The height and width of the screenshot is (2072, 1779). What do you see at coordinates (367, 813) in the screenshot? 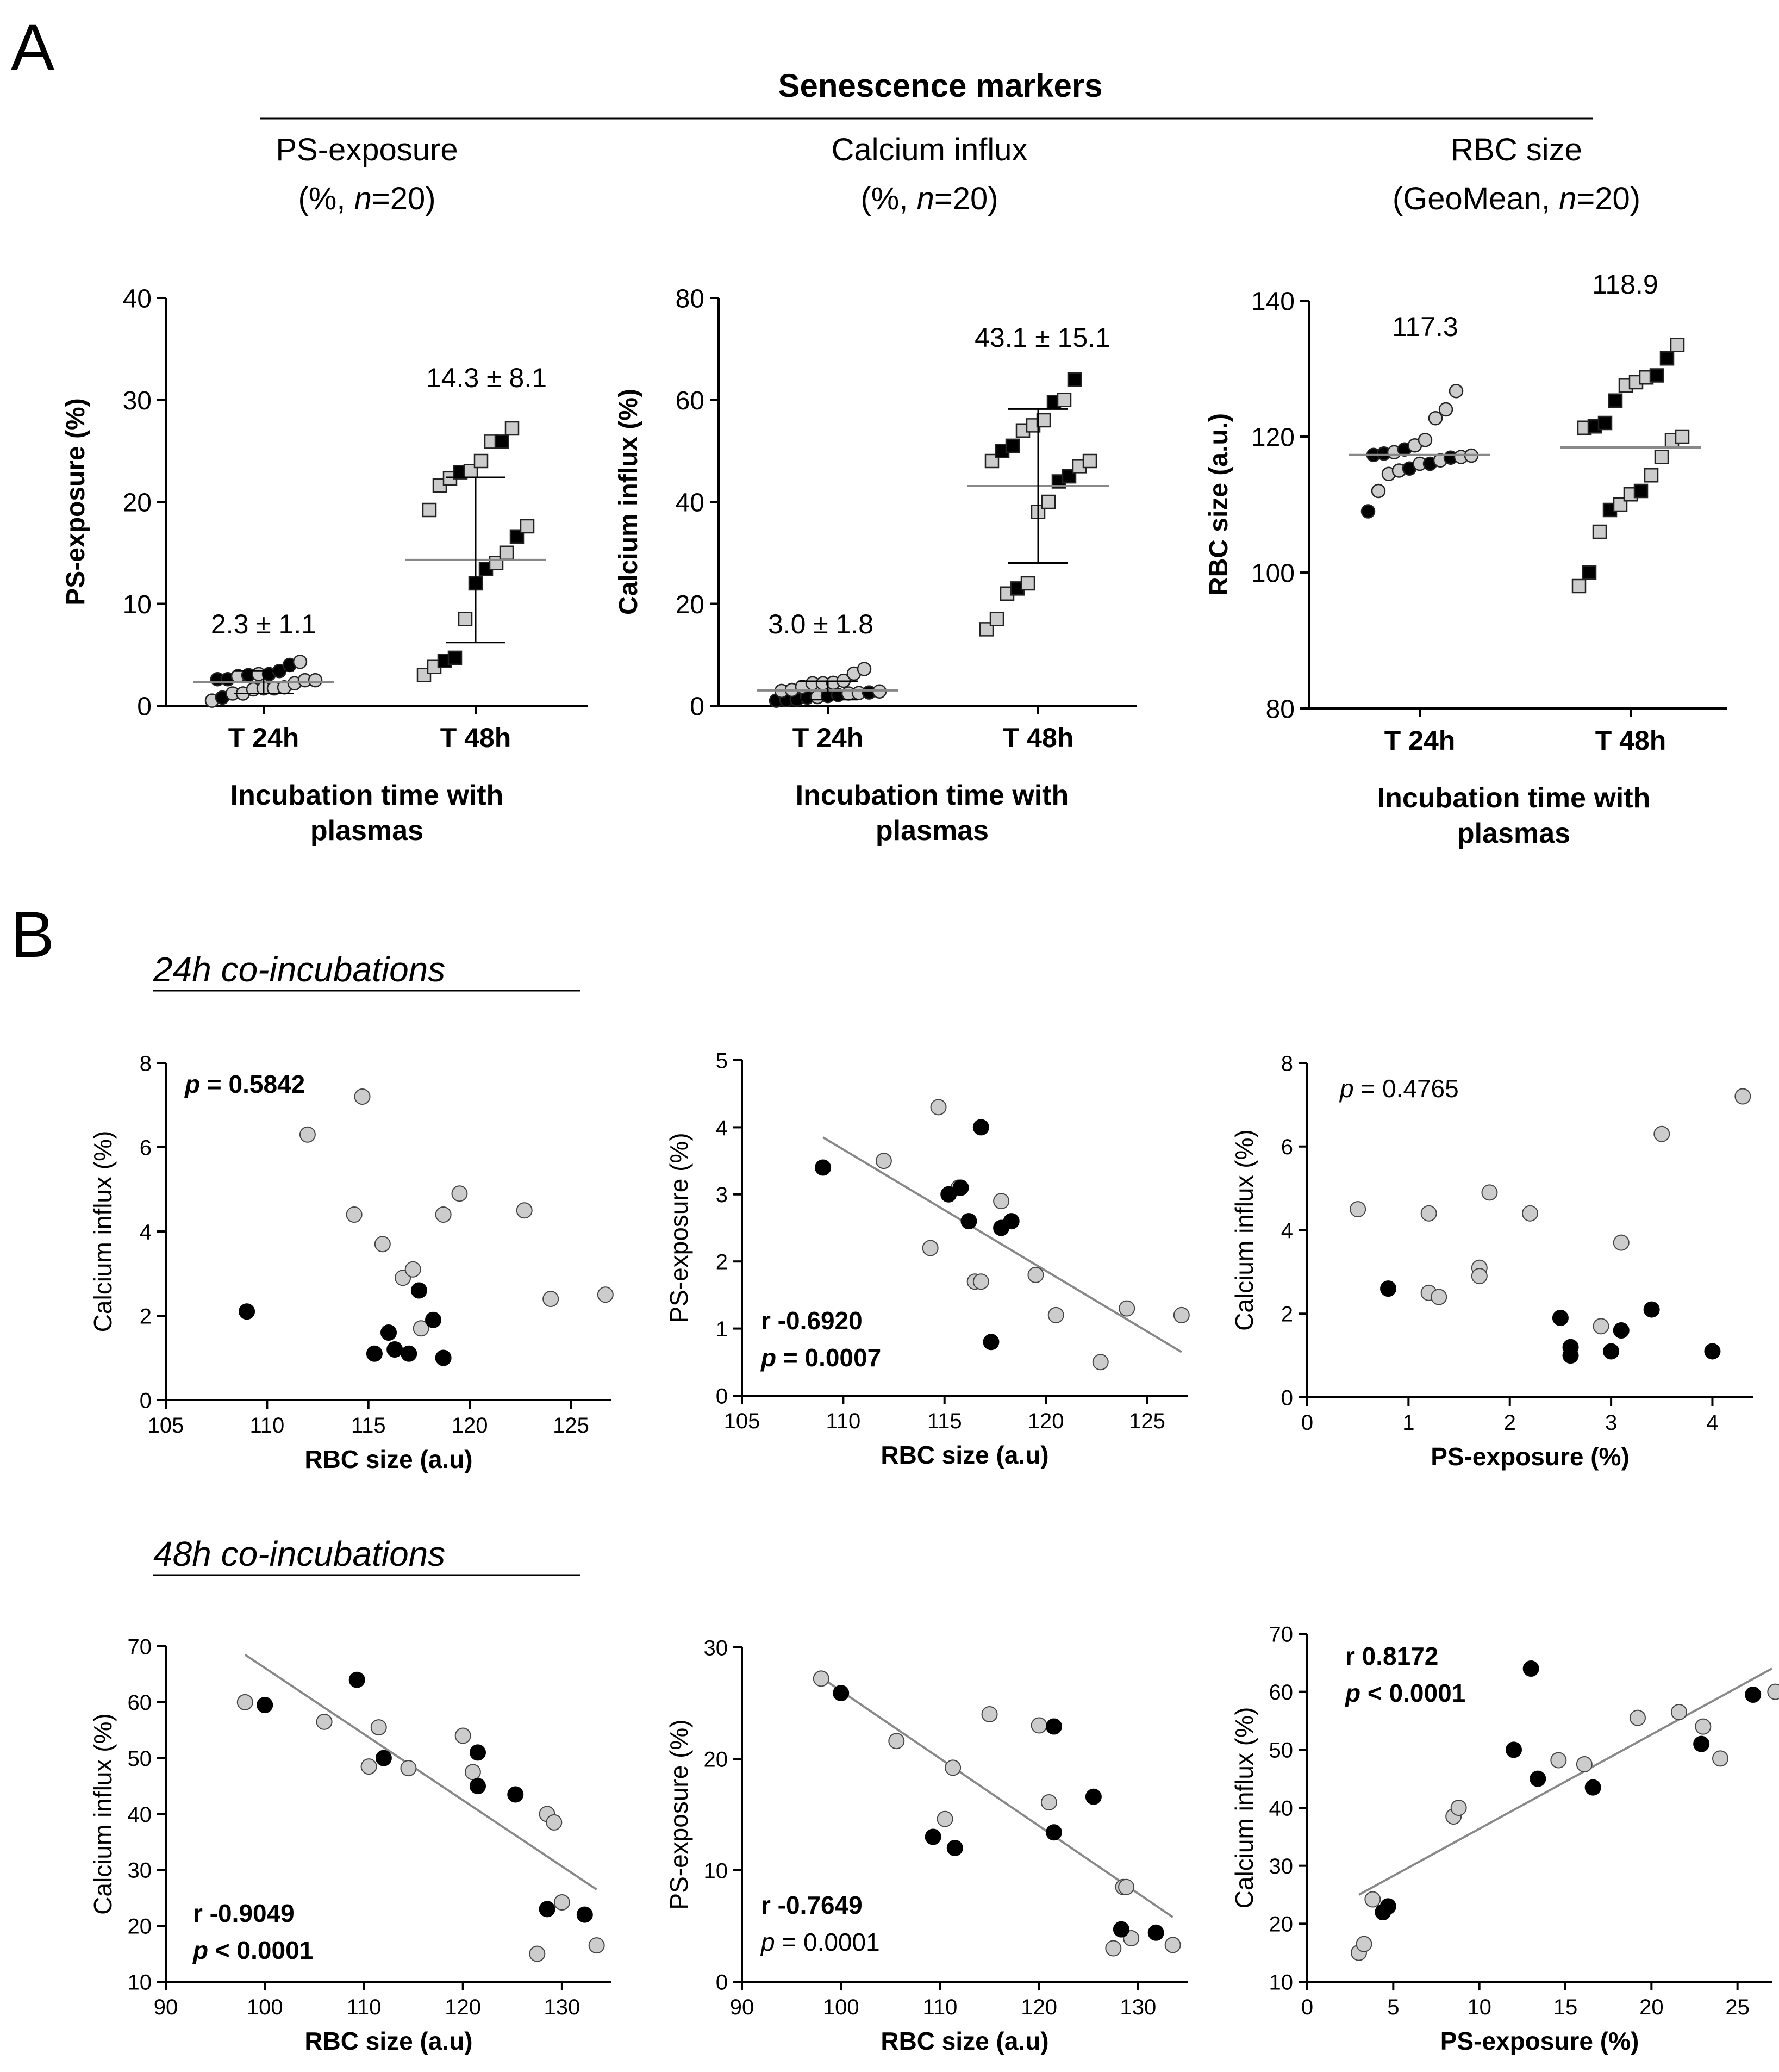
I see `xlabel-a1: Incubation time with plasmas` at bounding box center [367, 813].